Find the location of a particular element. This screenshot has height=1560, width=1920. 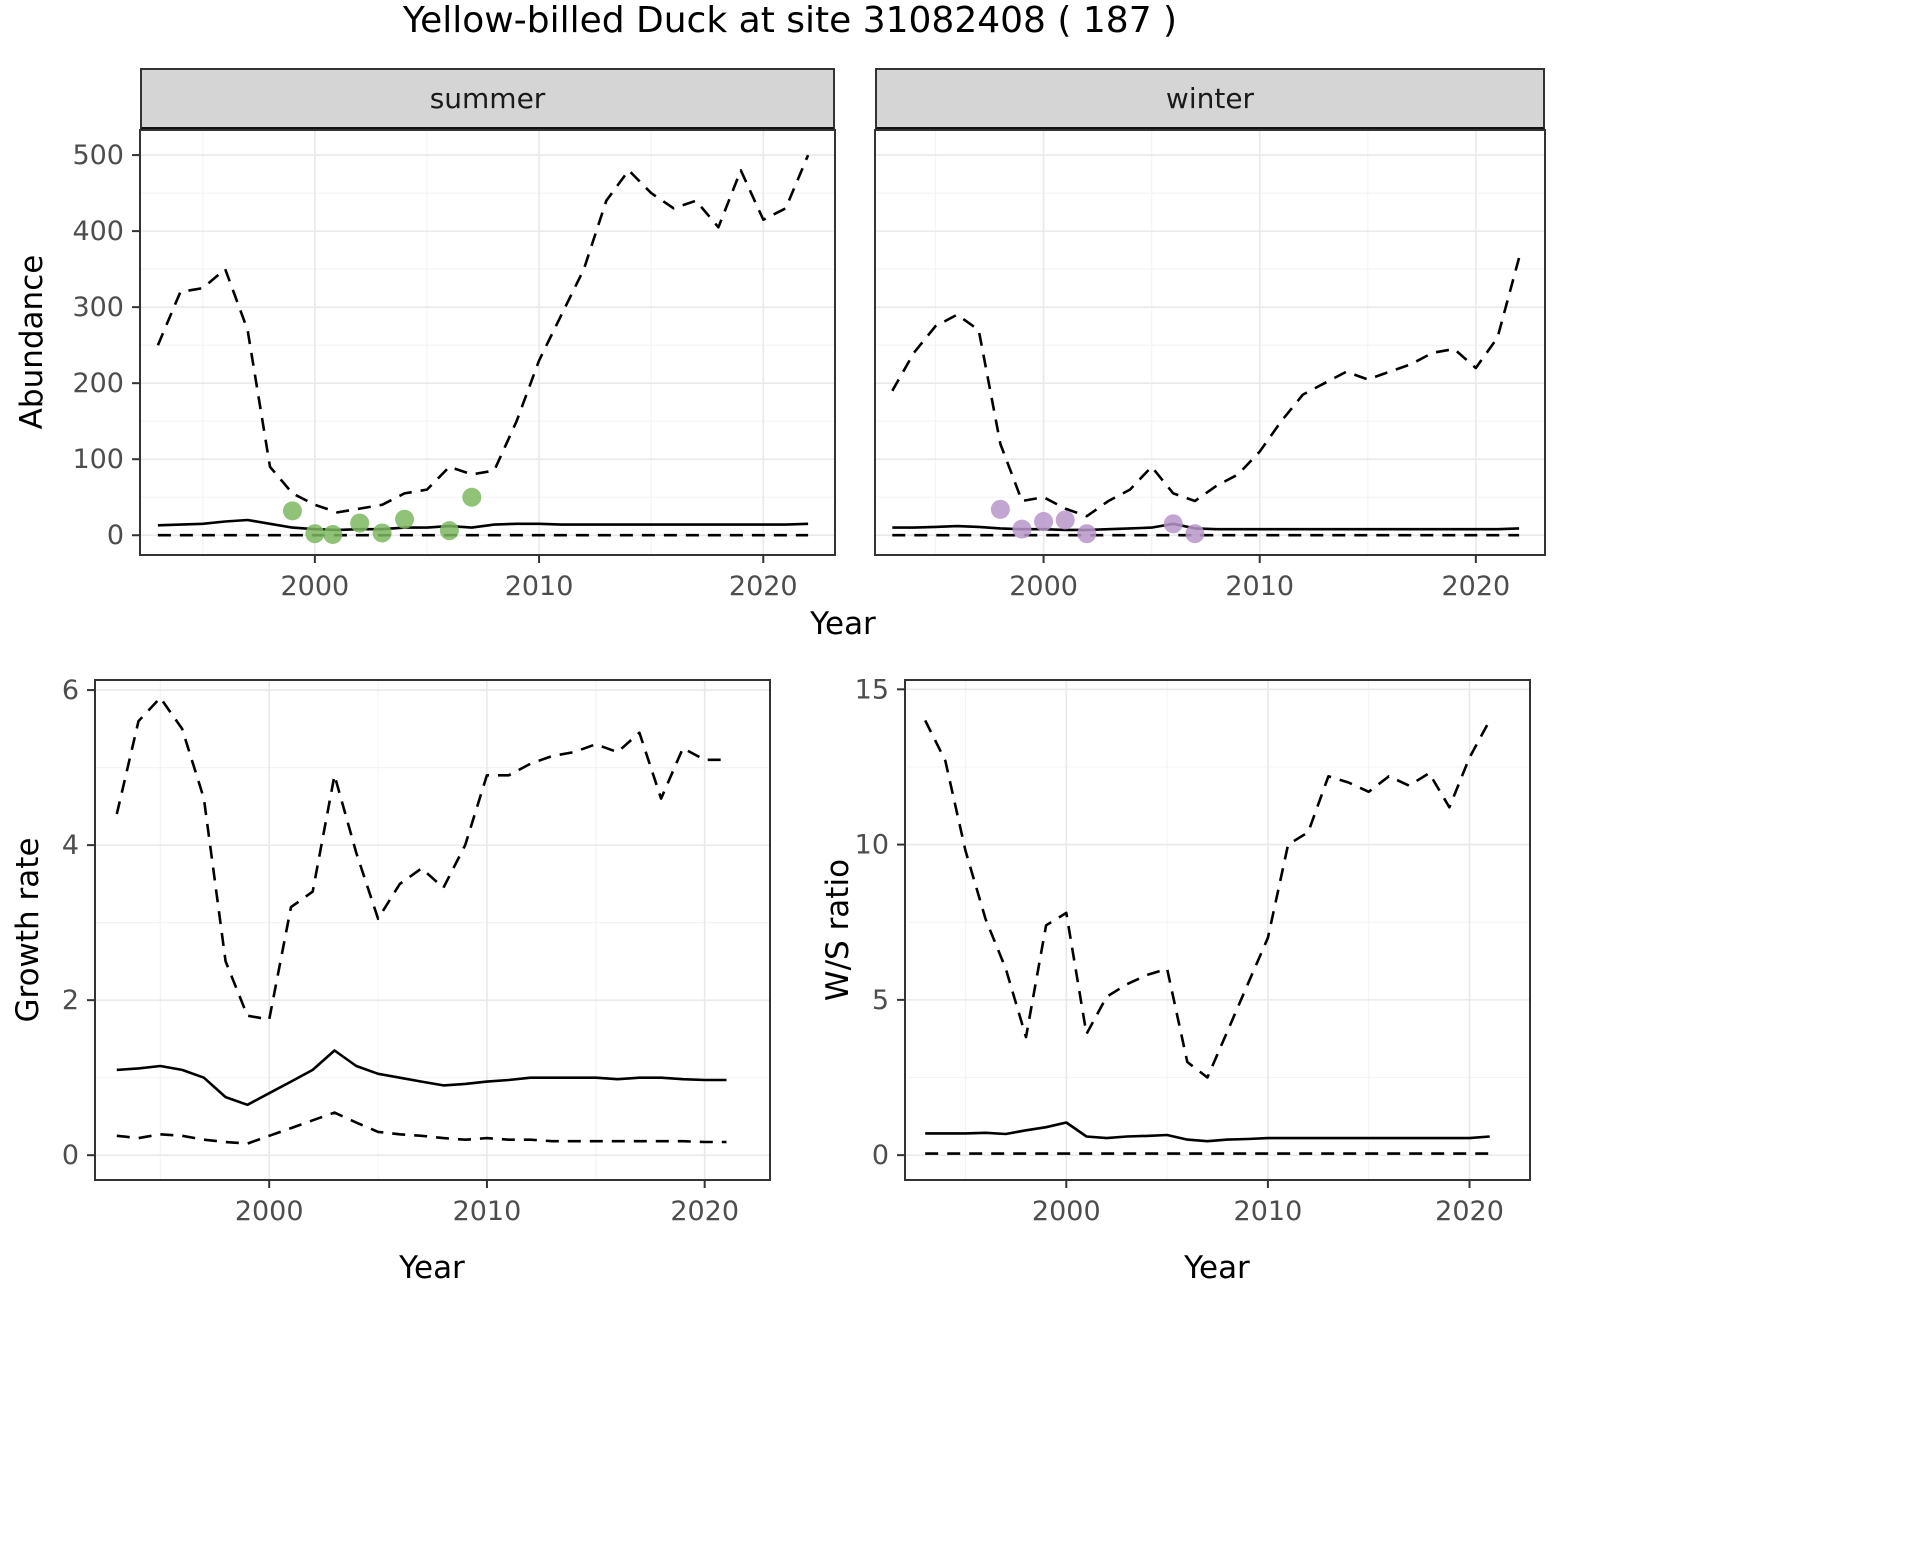

chart-abundance-summer: 2000 2010 2020 0 100 200 300 400 500 is located at coordinates (454, 365).